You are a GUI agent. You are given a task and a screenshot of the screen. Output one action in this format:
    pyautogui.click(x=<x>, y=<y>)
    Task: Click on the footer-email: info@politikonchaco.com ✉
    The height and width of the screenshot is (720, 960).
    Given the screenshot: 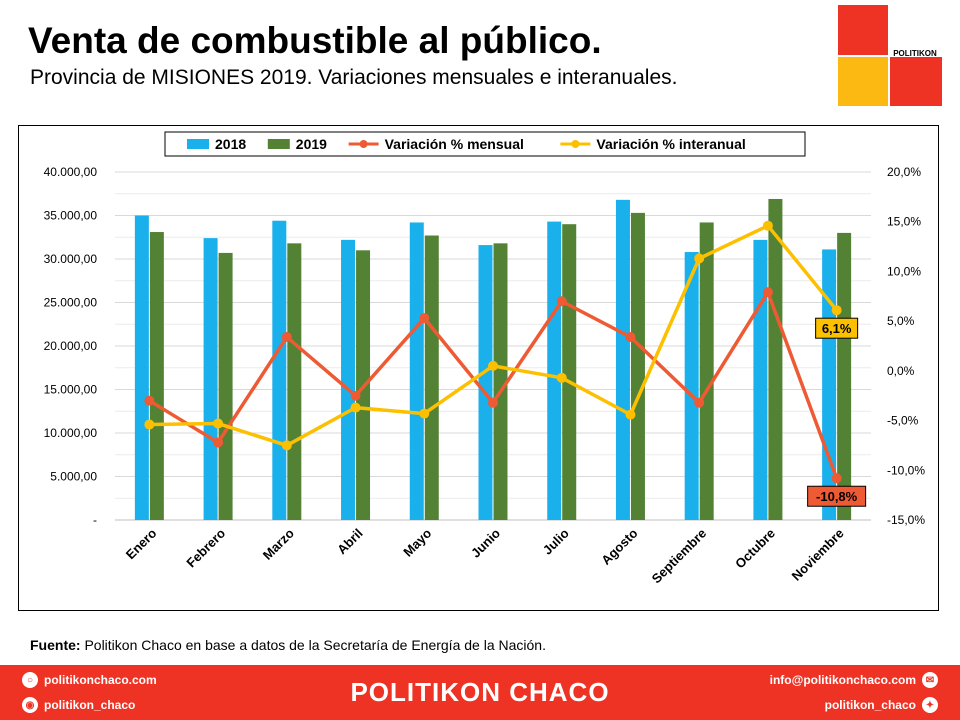 What is the action you would take?
    pyautogui.click(x=854, y=680)
    